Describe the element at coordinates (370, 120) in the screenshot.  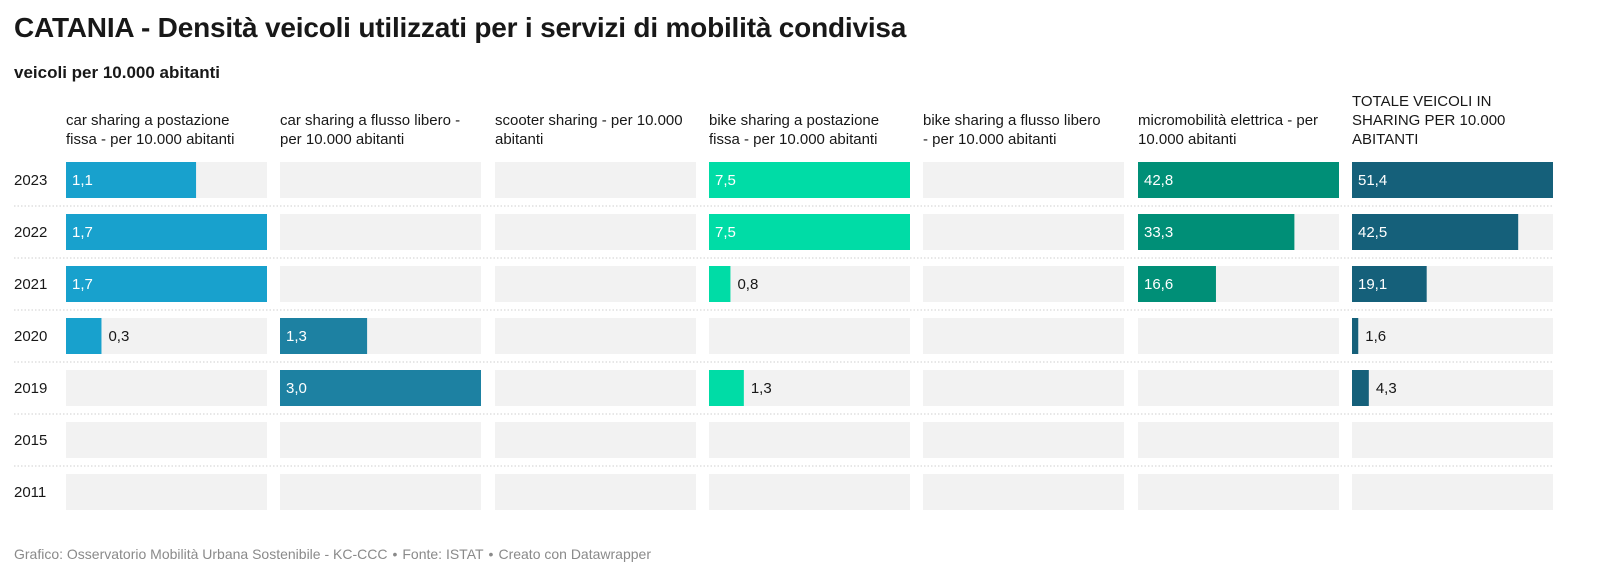
I see `column-header-line: car sharing a flusso libero -` at that location.